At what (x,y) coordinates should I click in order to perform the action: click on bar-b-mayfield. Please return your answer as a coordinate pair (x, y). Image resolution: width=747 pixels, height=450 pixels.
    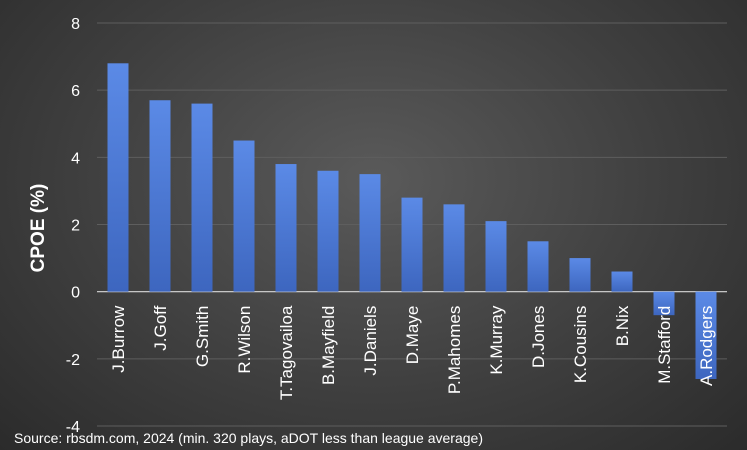
    Looking at the image, I should click on (328, 231).